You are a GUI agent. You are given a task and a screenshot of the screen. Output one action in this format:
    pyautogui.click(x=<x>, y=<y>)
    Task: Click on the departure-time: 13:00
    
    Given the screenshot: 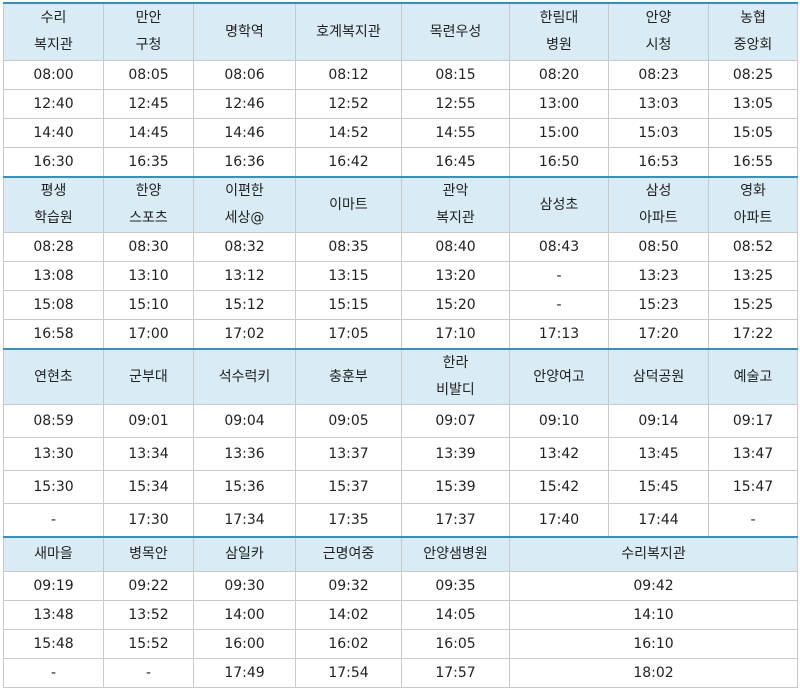 What is the action you would take?
    pyautogui.click(x=559, y=104)
    